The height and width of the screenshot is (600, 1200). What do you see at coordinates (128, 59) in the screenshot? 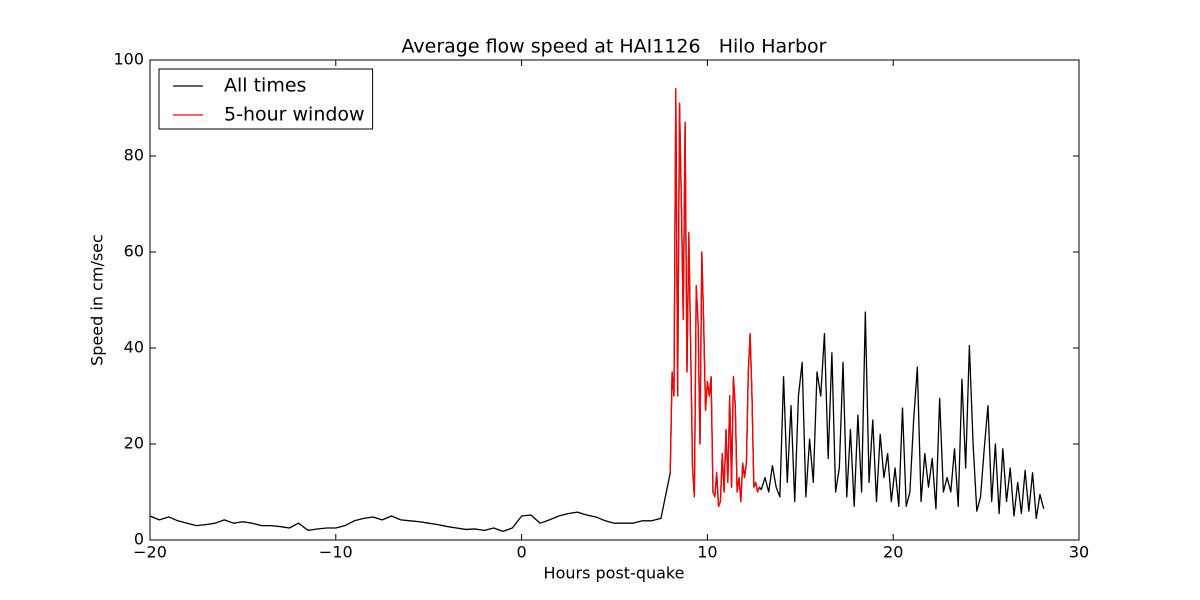
I see `y-tick-label: 100` at bounding box center [128, 59].